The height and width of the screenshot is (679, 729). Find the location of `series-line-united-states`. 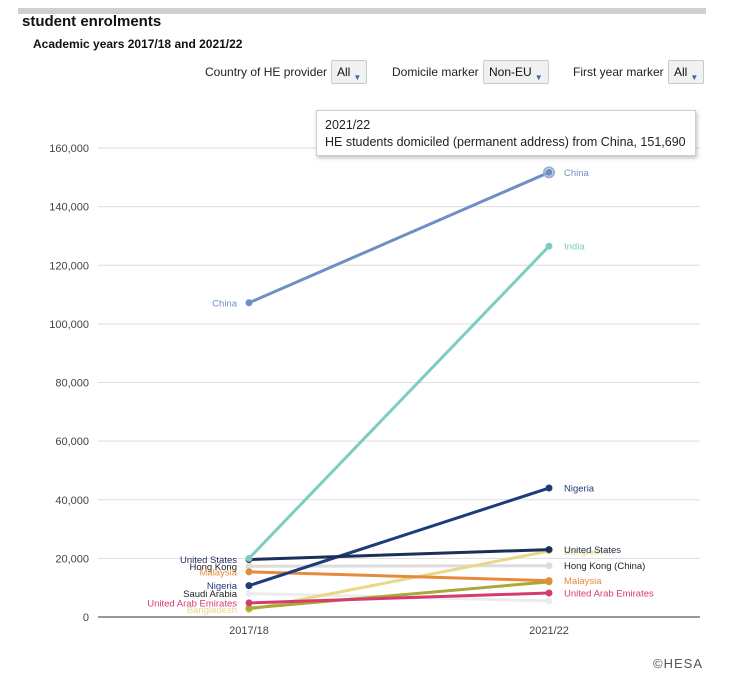

series-line-united-states is located at coordinates (399, 555).